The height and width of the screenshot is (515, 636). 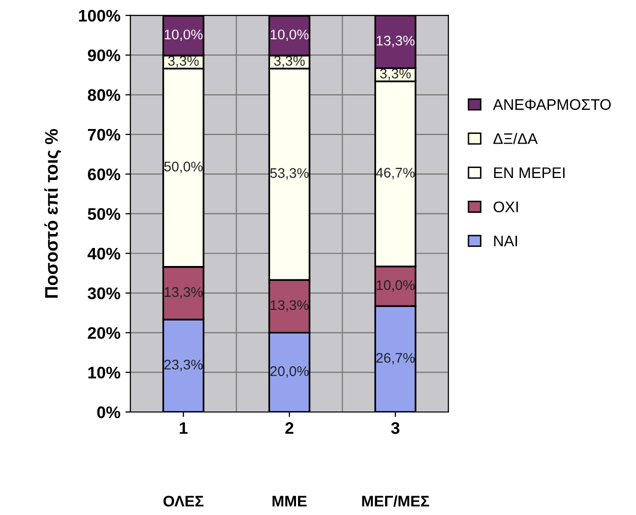 What do you see at coordinates (104, 174) in the screenshot?
I see `y-tick-label: 60%` at bounding box center [104, 174].